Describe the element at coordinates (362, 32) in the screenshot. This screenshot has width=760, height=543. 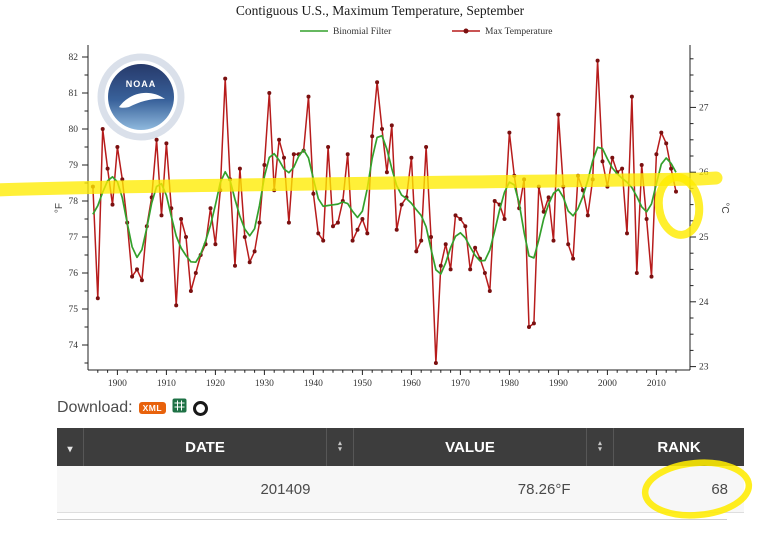
I see `legend-binomial-label: Binomial Filter` at that location.